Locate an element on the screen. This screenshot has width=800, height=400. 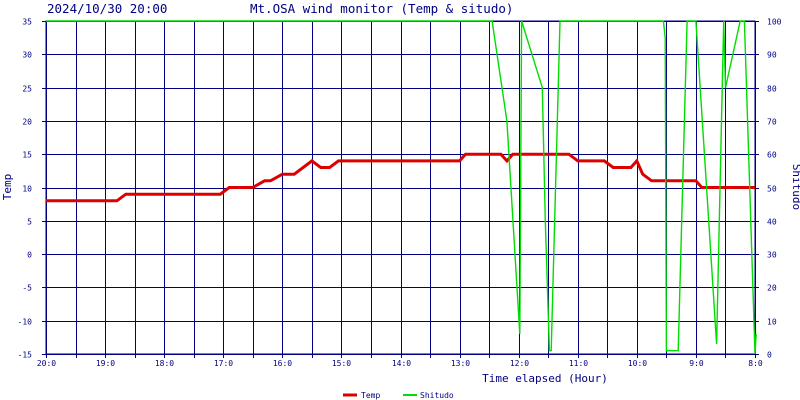
y-tick-label-right: 50 is located at coordinates (772, 189).